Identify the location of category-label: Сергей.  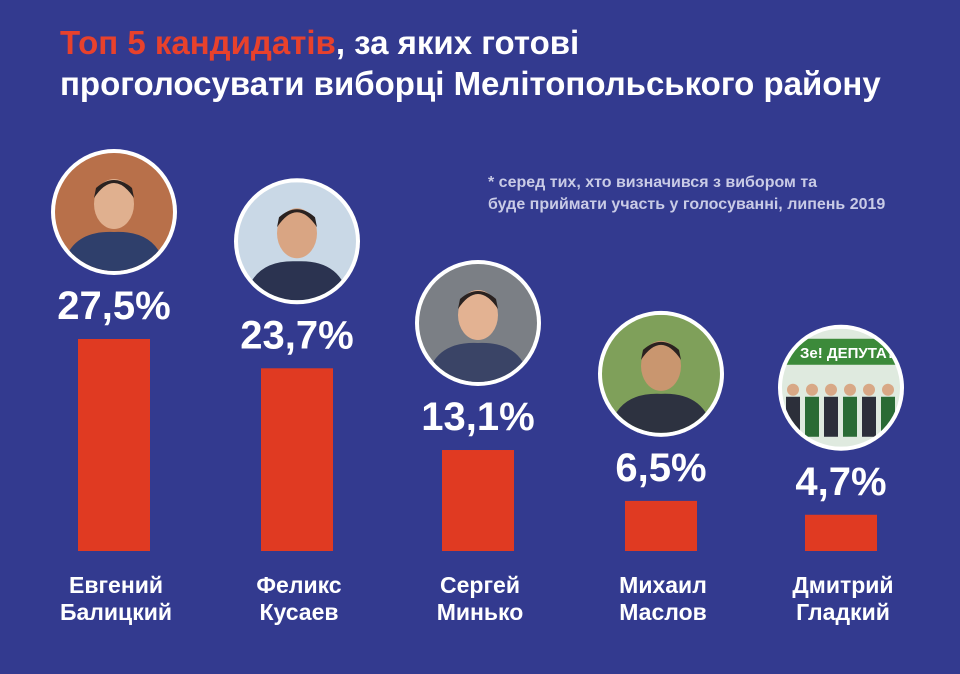
(480, 585).